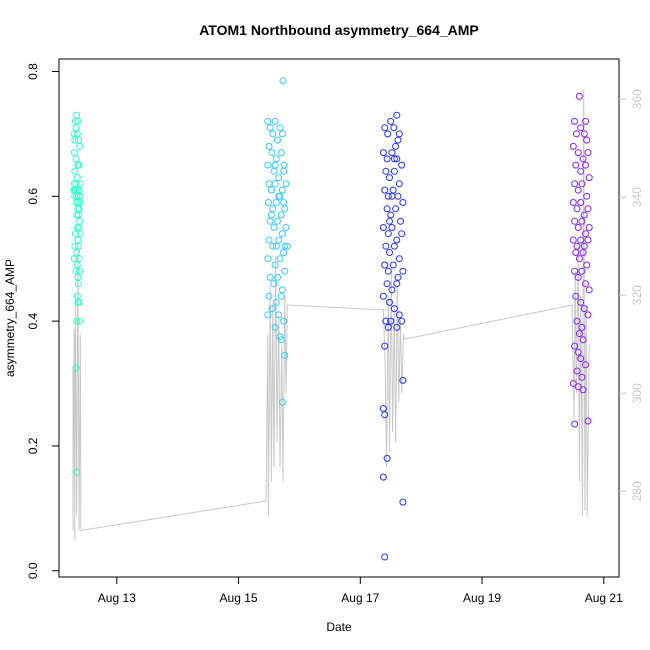  What do you see at coordinates (33, 570) in the screenshot?
I see `y-tick-label: 0.0` at bounding box center [33, 570].